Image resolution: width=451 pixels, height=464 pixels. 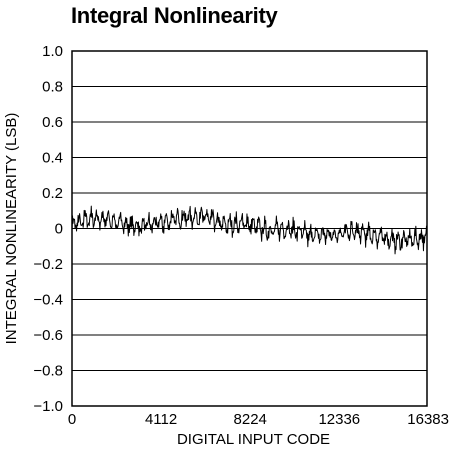 What do you see at coordinates (52, 122) in the screenshot?
I see `y-tick-label: 0.6` at bounding box center [52, 122].